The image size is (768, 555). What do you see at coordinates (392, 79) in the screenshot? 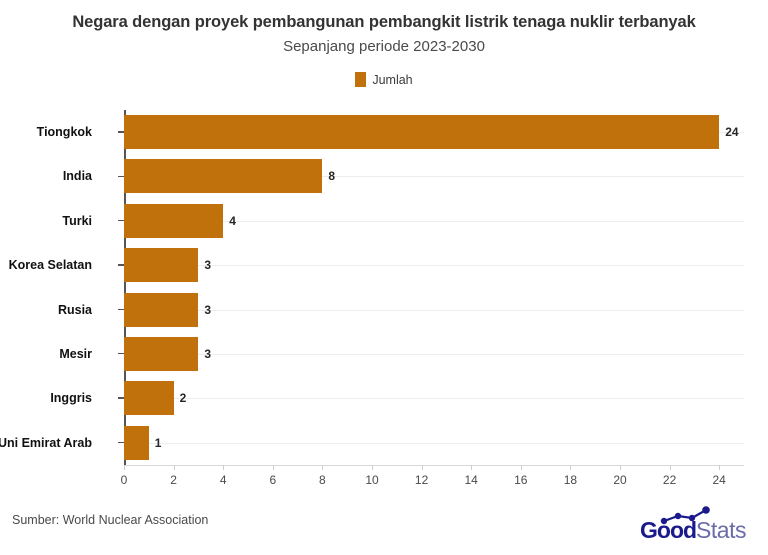
I see `legend-item-label: Jumlah` at bounding box center [392, 79].